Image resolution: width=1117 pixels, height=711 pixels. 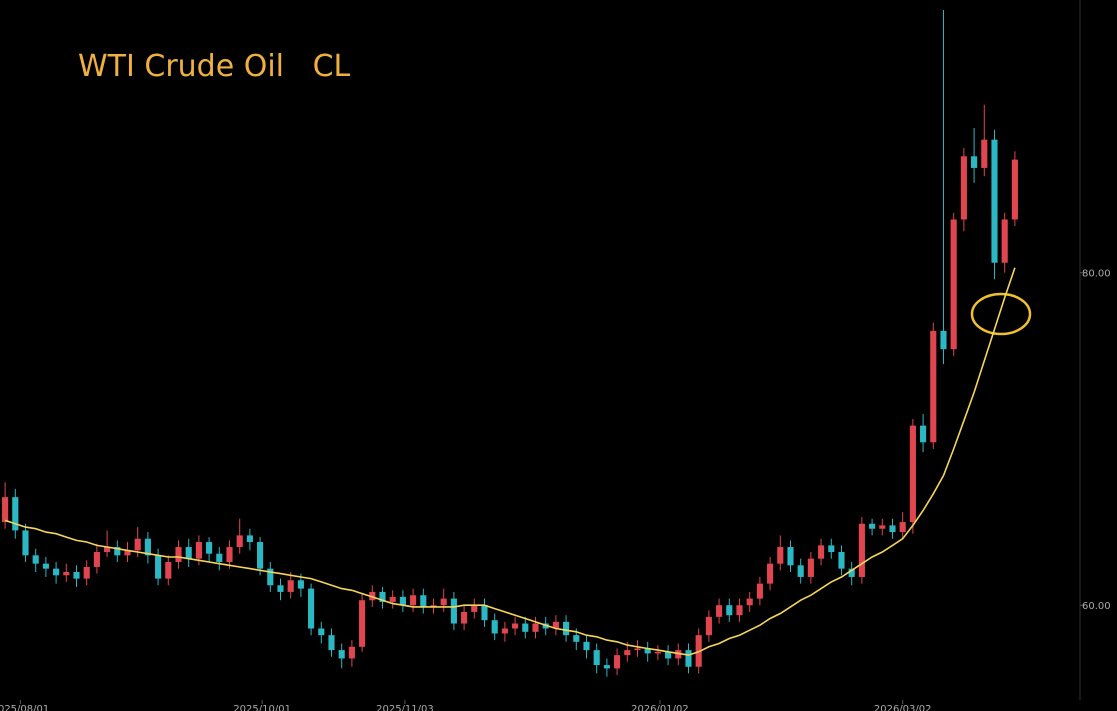 What do you see at coordinates (1096, 606) in the screenshot?
I see `y-tick-label: 60.00` at bounding box center [1096, 606].